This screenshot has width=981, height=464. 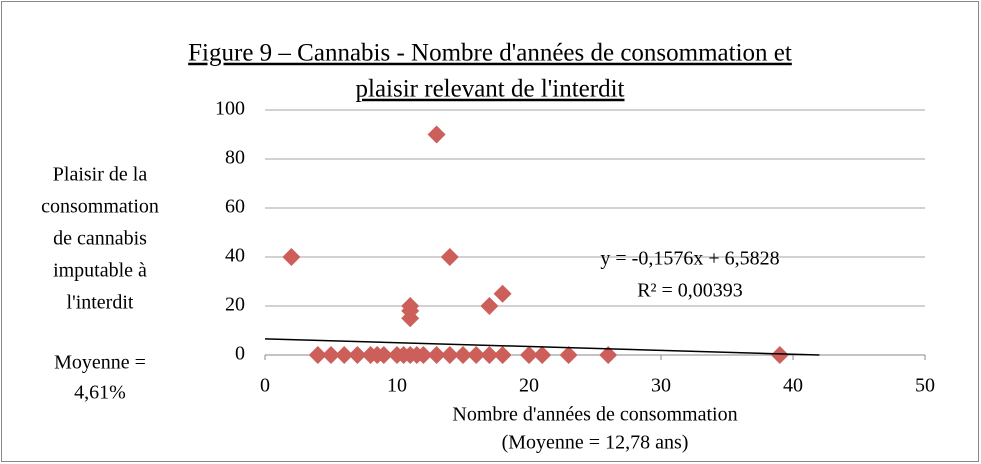 What do you see at coordinates (529, 386) in the screenshot?
I see `x-tick-label: 20` at bounding box center [529, 386].